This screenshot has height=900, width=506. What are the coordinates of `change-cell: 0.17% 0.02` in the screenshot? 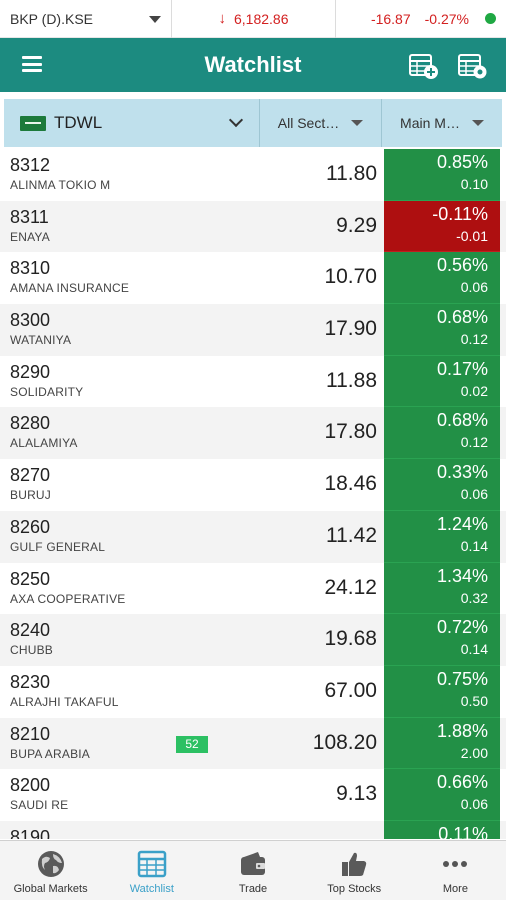 It's located at (442, 381).